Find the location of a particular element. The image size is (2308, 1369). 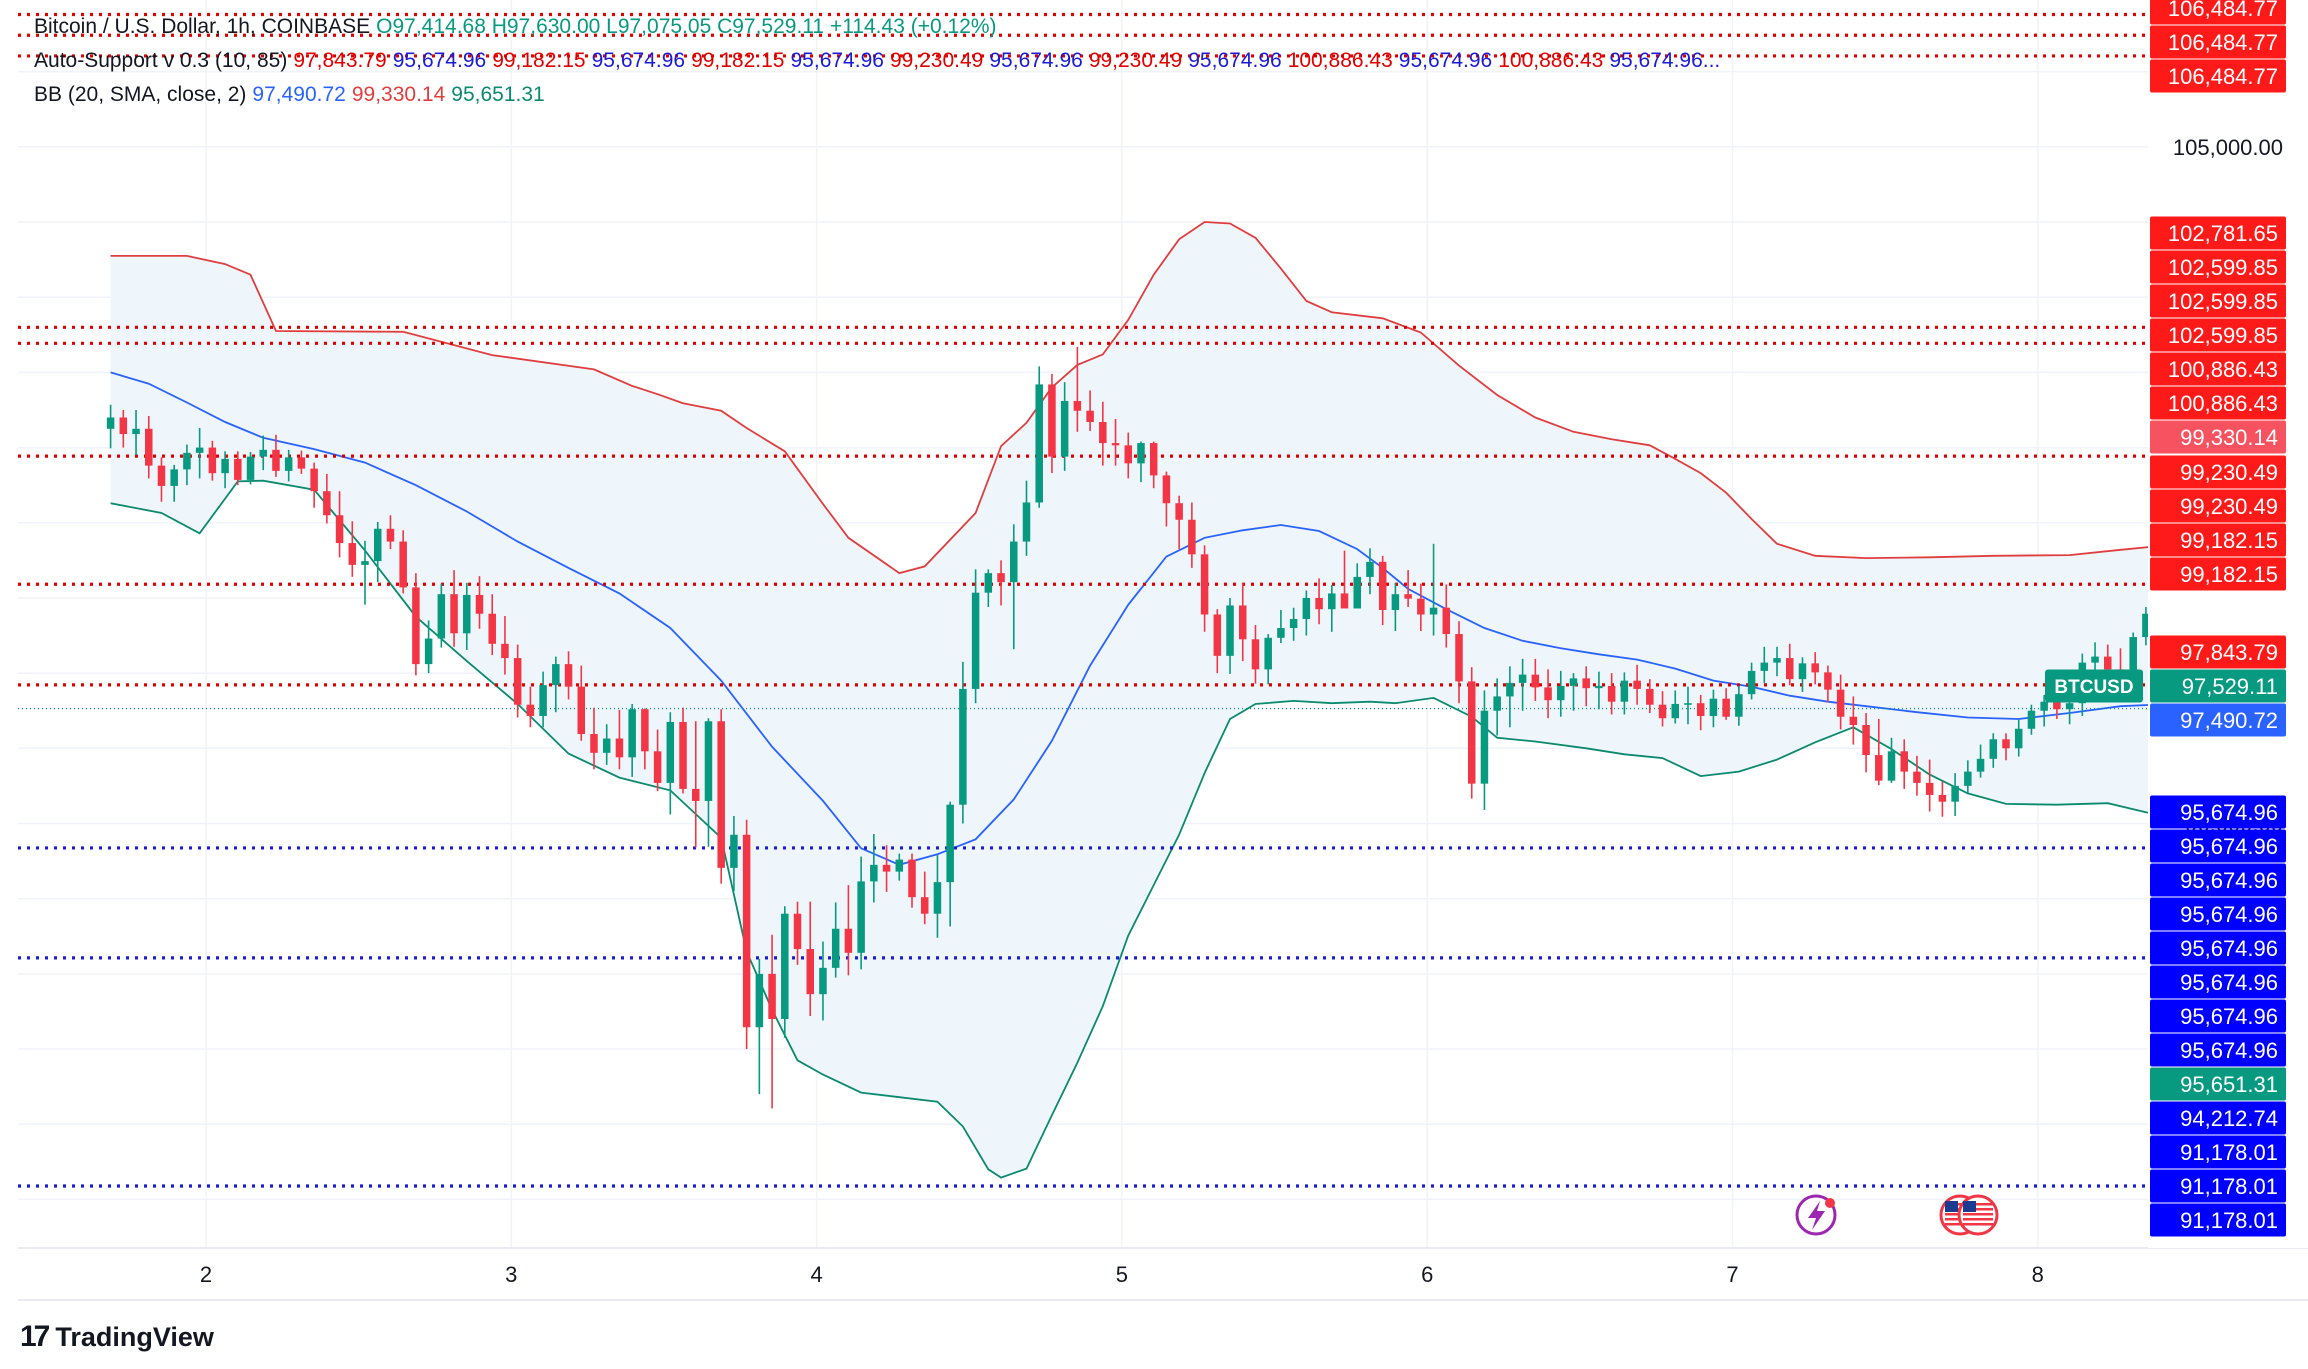

bb-basis-value: 97,490.72 is located at coordinates (298, 94).